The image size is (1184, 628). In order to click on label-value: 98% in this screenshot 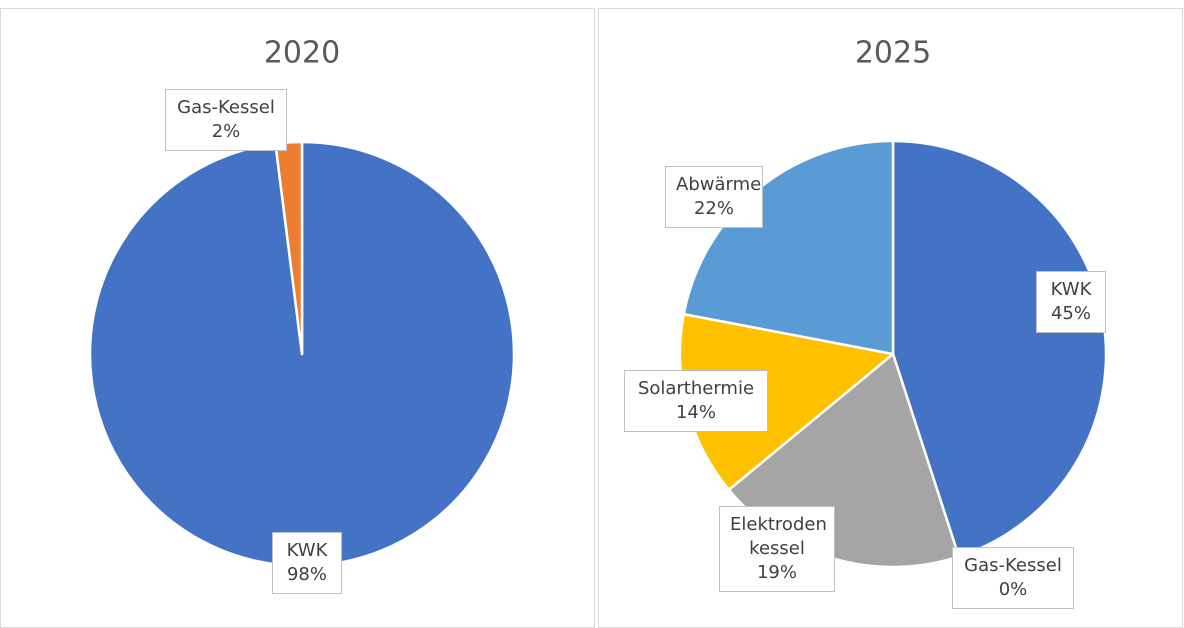, I will do `click(306, 574)`.